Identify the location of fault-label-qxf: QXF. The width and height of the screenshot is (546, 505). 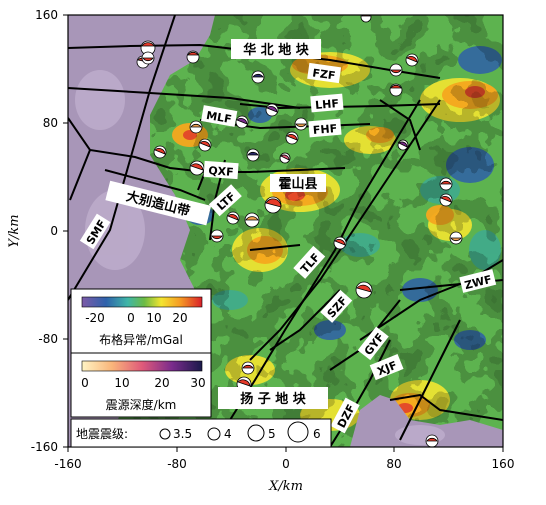
(221, 171).